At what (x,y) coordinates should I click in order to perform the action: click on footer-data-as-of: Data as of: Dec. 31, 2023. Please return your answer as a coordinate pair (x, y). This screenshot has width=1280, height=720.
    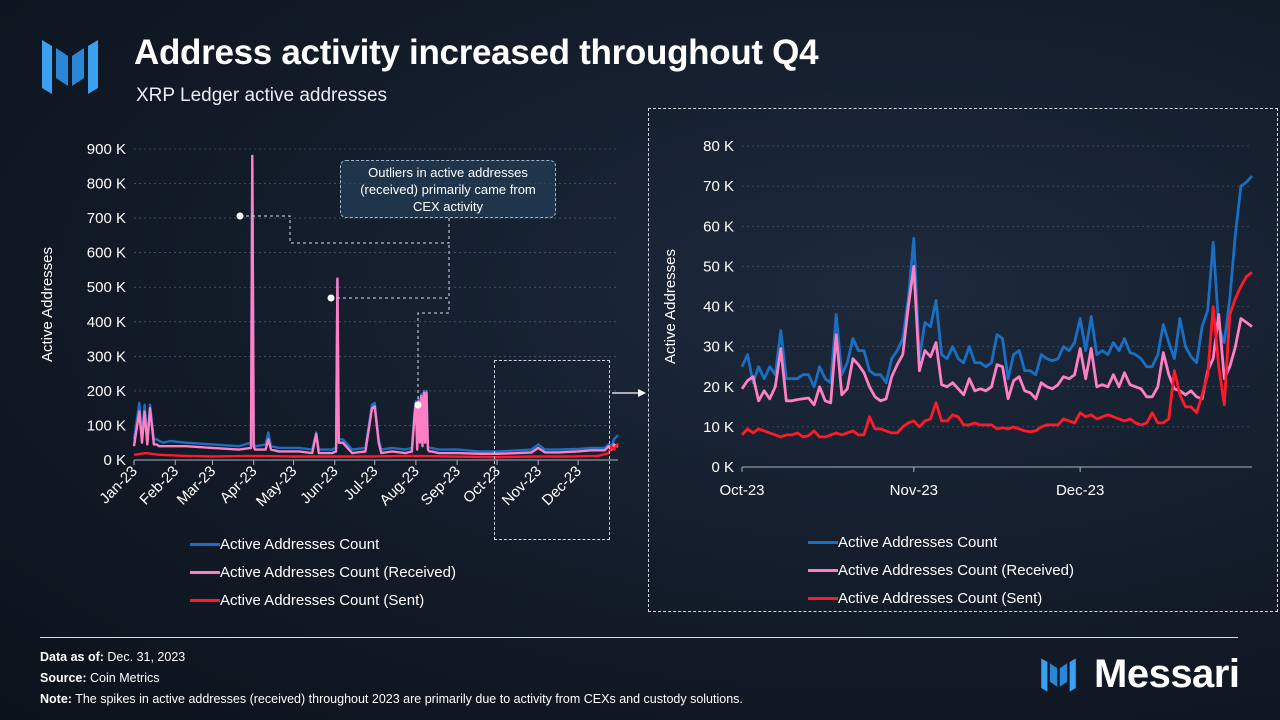
    Looking at the image, I should click on (113, 657).